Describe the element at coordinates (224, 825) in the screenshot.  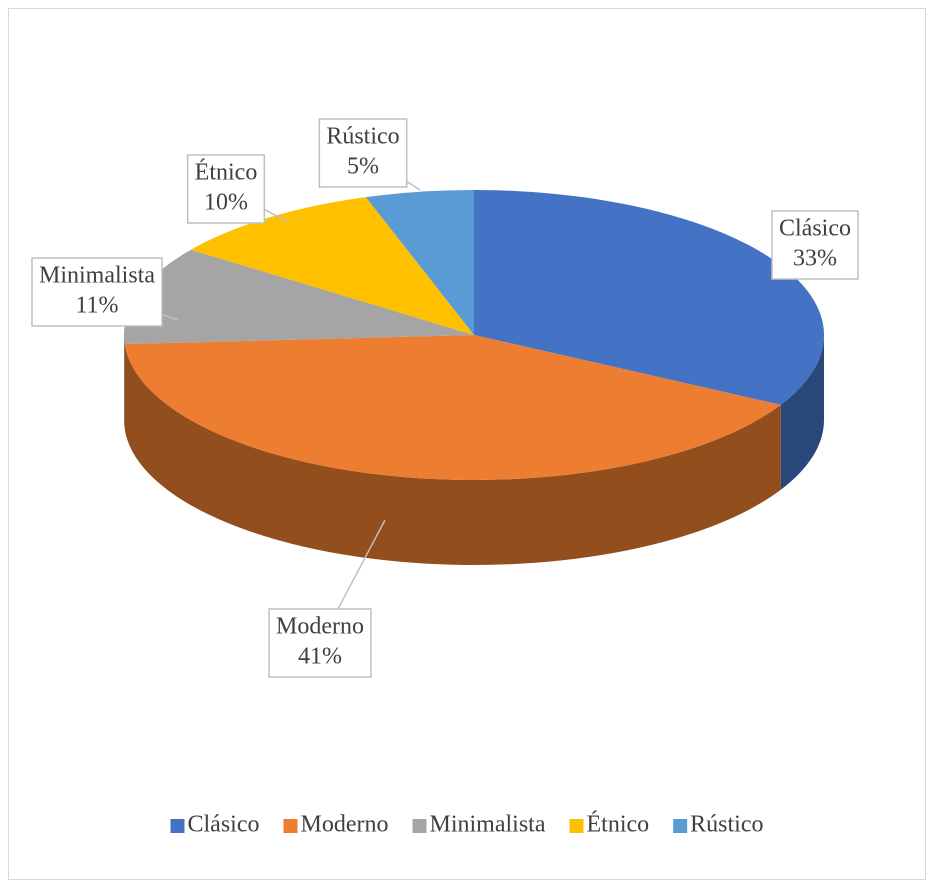
I see `legend-label: Clásico` at that location.